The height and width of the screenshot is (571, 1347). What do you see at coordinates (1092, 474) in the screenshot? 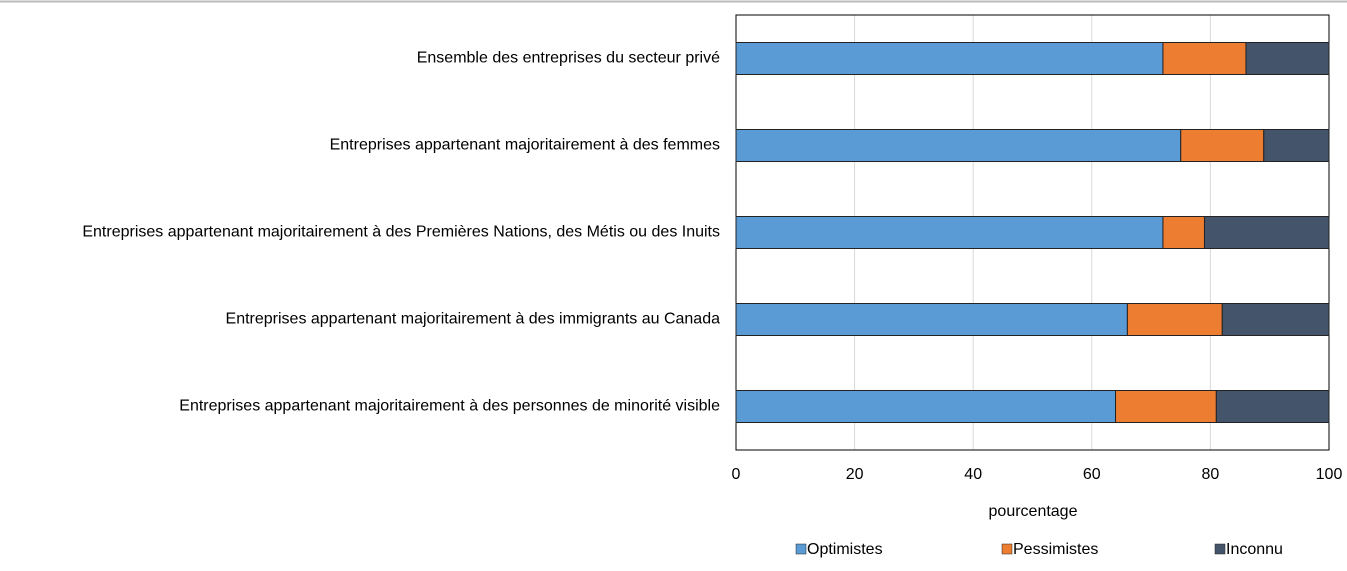
I see `x-tick-label: 60` at bounding box center [1092, 474].